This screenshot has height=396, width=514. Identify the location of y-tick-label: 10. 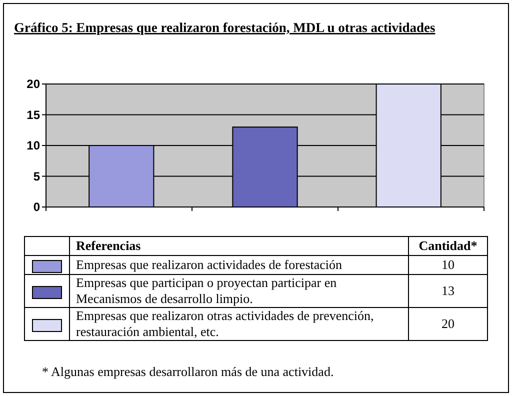
(33, 145).